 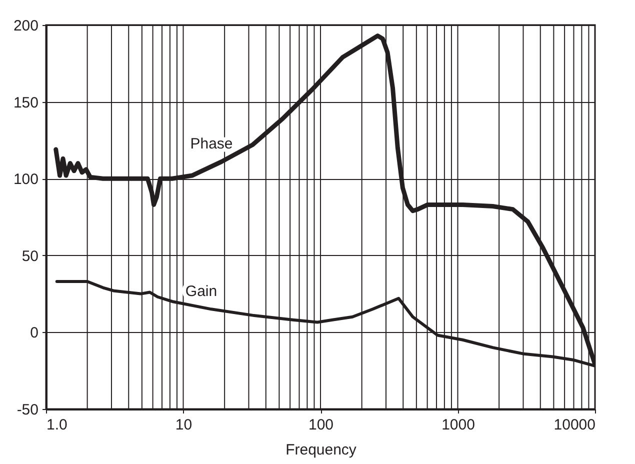 I want to click on y-tick-label: 200, so click(x=25, y=26).